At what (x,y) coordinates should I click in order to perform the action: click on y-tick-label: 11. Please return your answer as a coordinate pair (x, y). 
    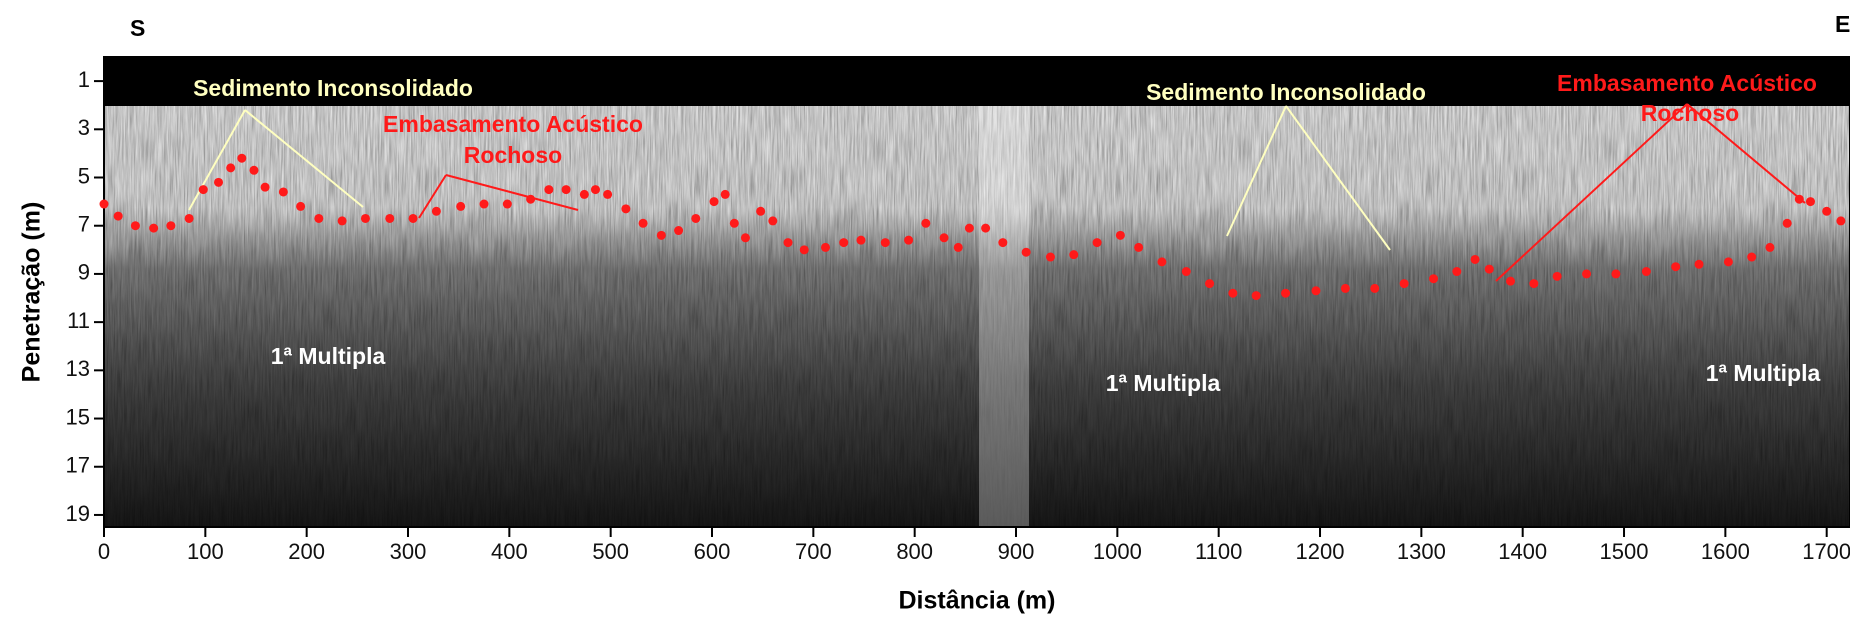
    Looking at the image, I should click on (78, 320).